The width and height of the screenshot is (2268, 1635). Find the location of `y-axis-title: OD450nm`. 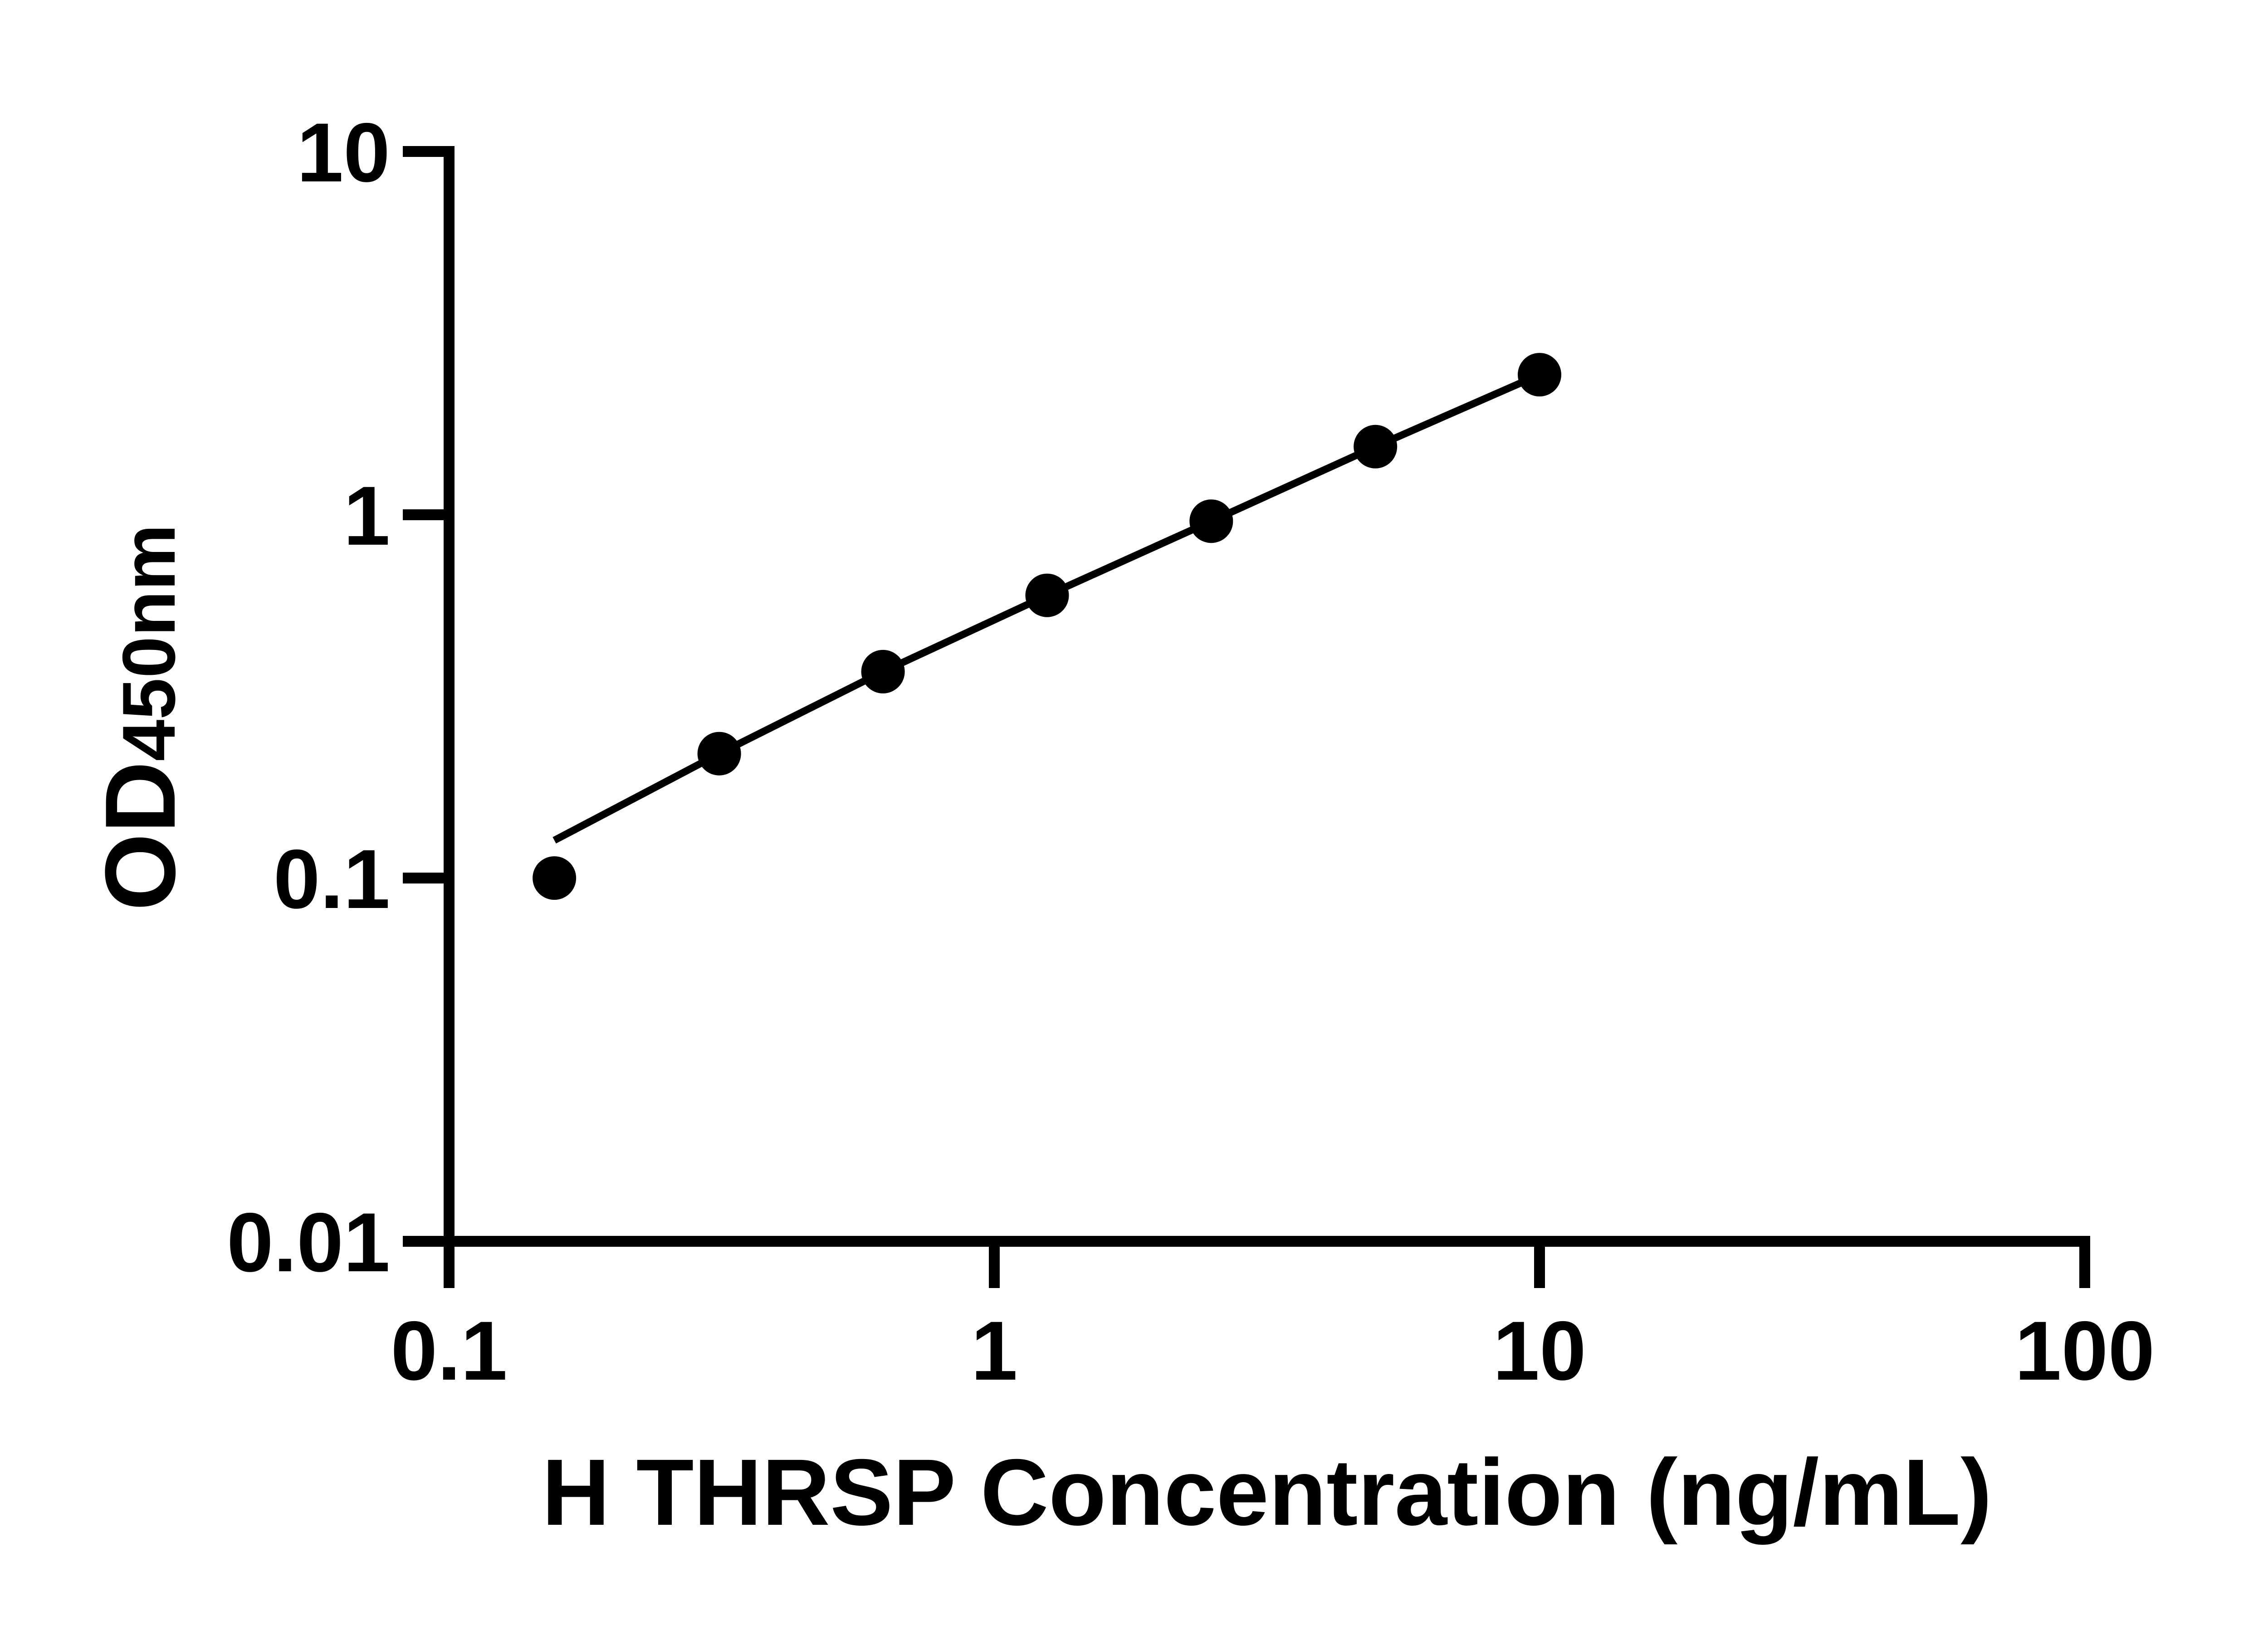

y-axis-title: OD450nm is located at coordinates (140, 718).